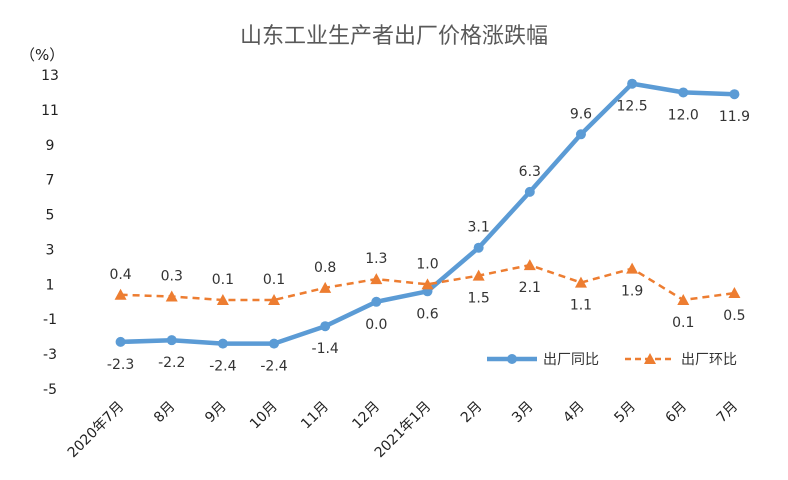  I want to click on data-label: 0.4, so click(120, 275).